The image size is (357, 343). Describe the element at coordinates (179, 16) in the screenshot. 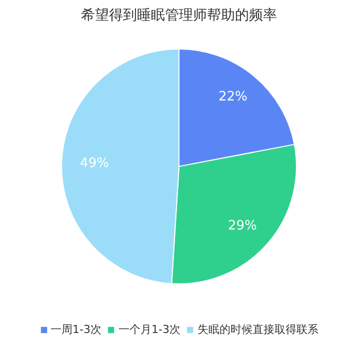

I see `chart-title: 希望得到睡眠管理师帮助的频率` at that location.